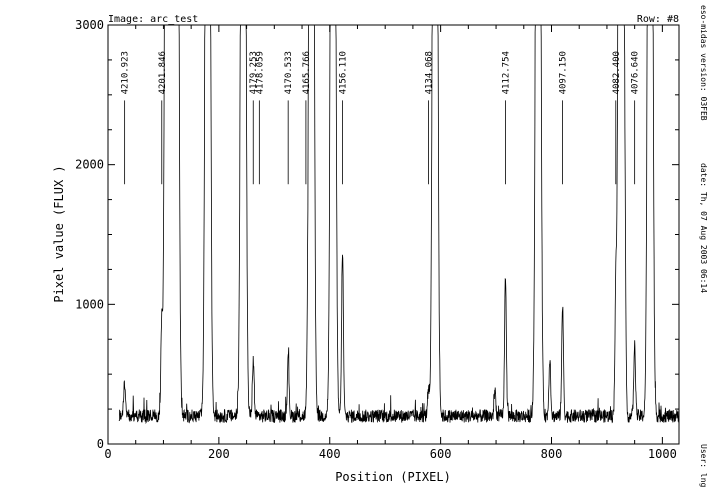 This screenshot has height=497, width=717. Describe the element at coordinates (100, 444) in the screenshot. I see `y-tick-label: 0` at that location.